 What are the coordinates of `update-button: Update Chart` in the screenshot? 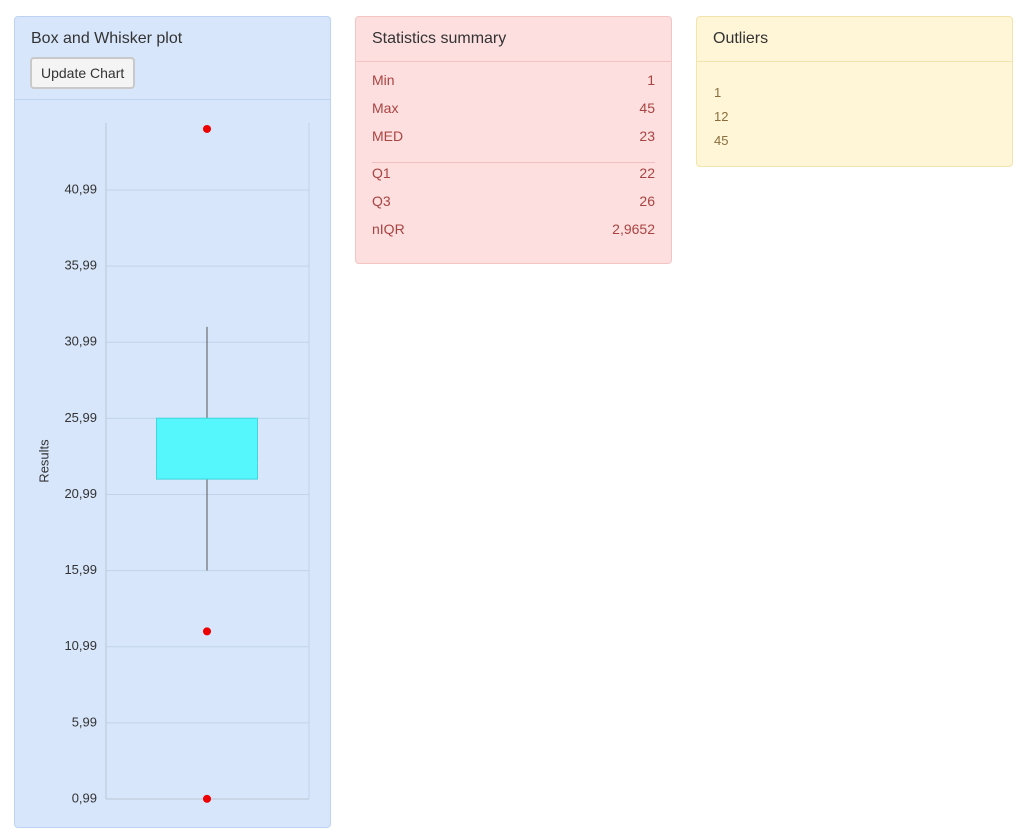 It's located at (83, 73).